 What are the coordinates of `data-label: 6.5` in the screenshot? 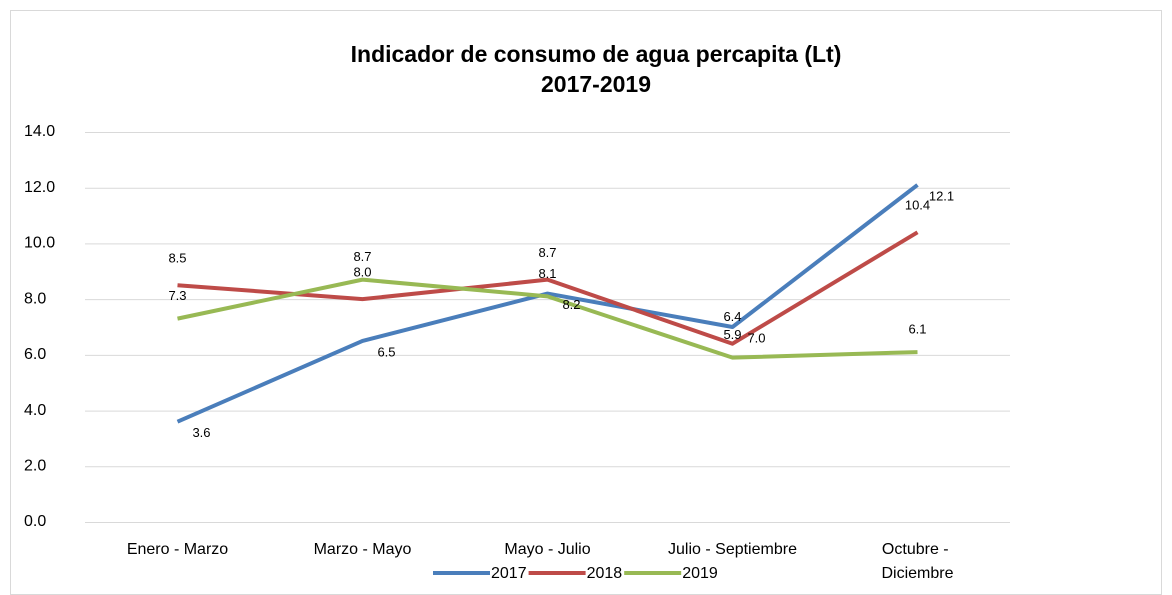 It's located at (386, 351).